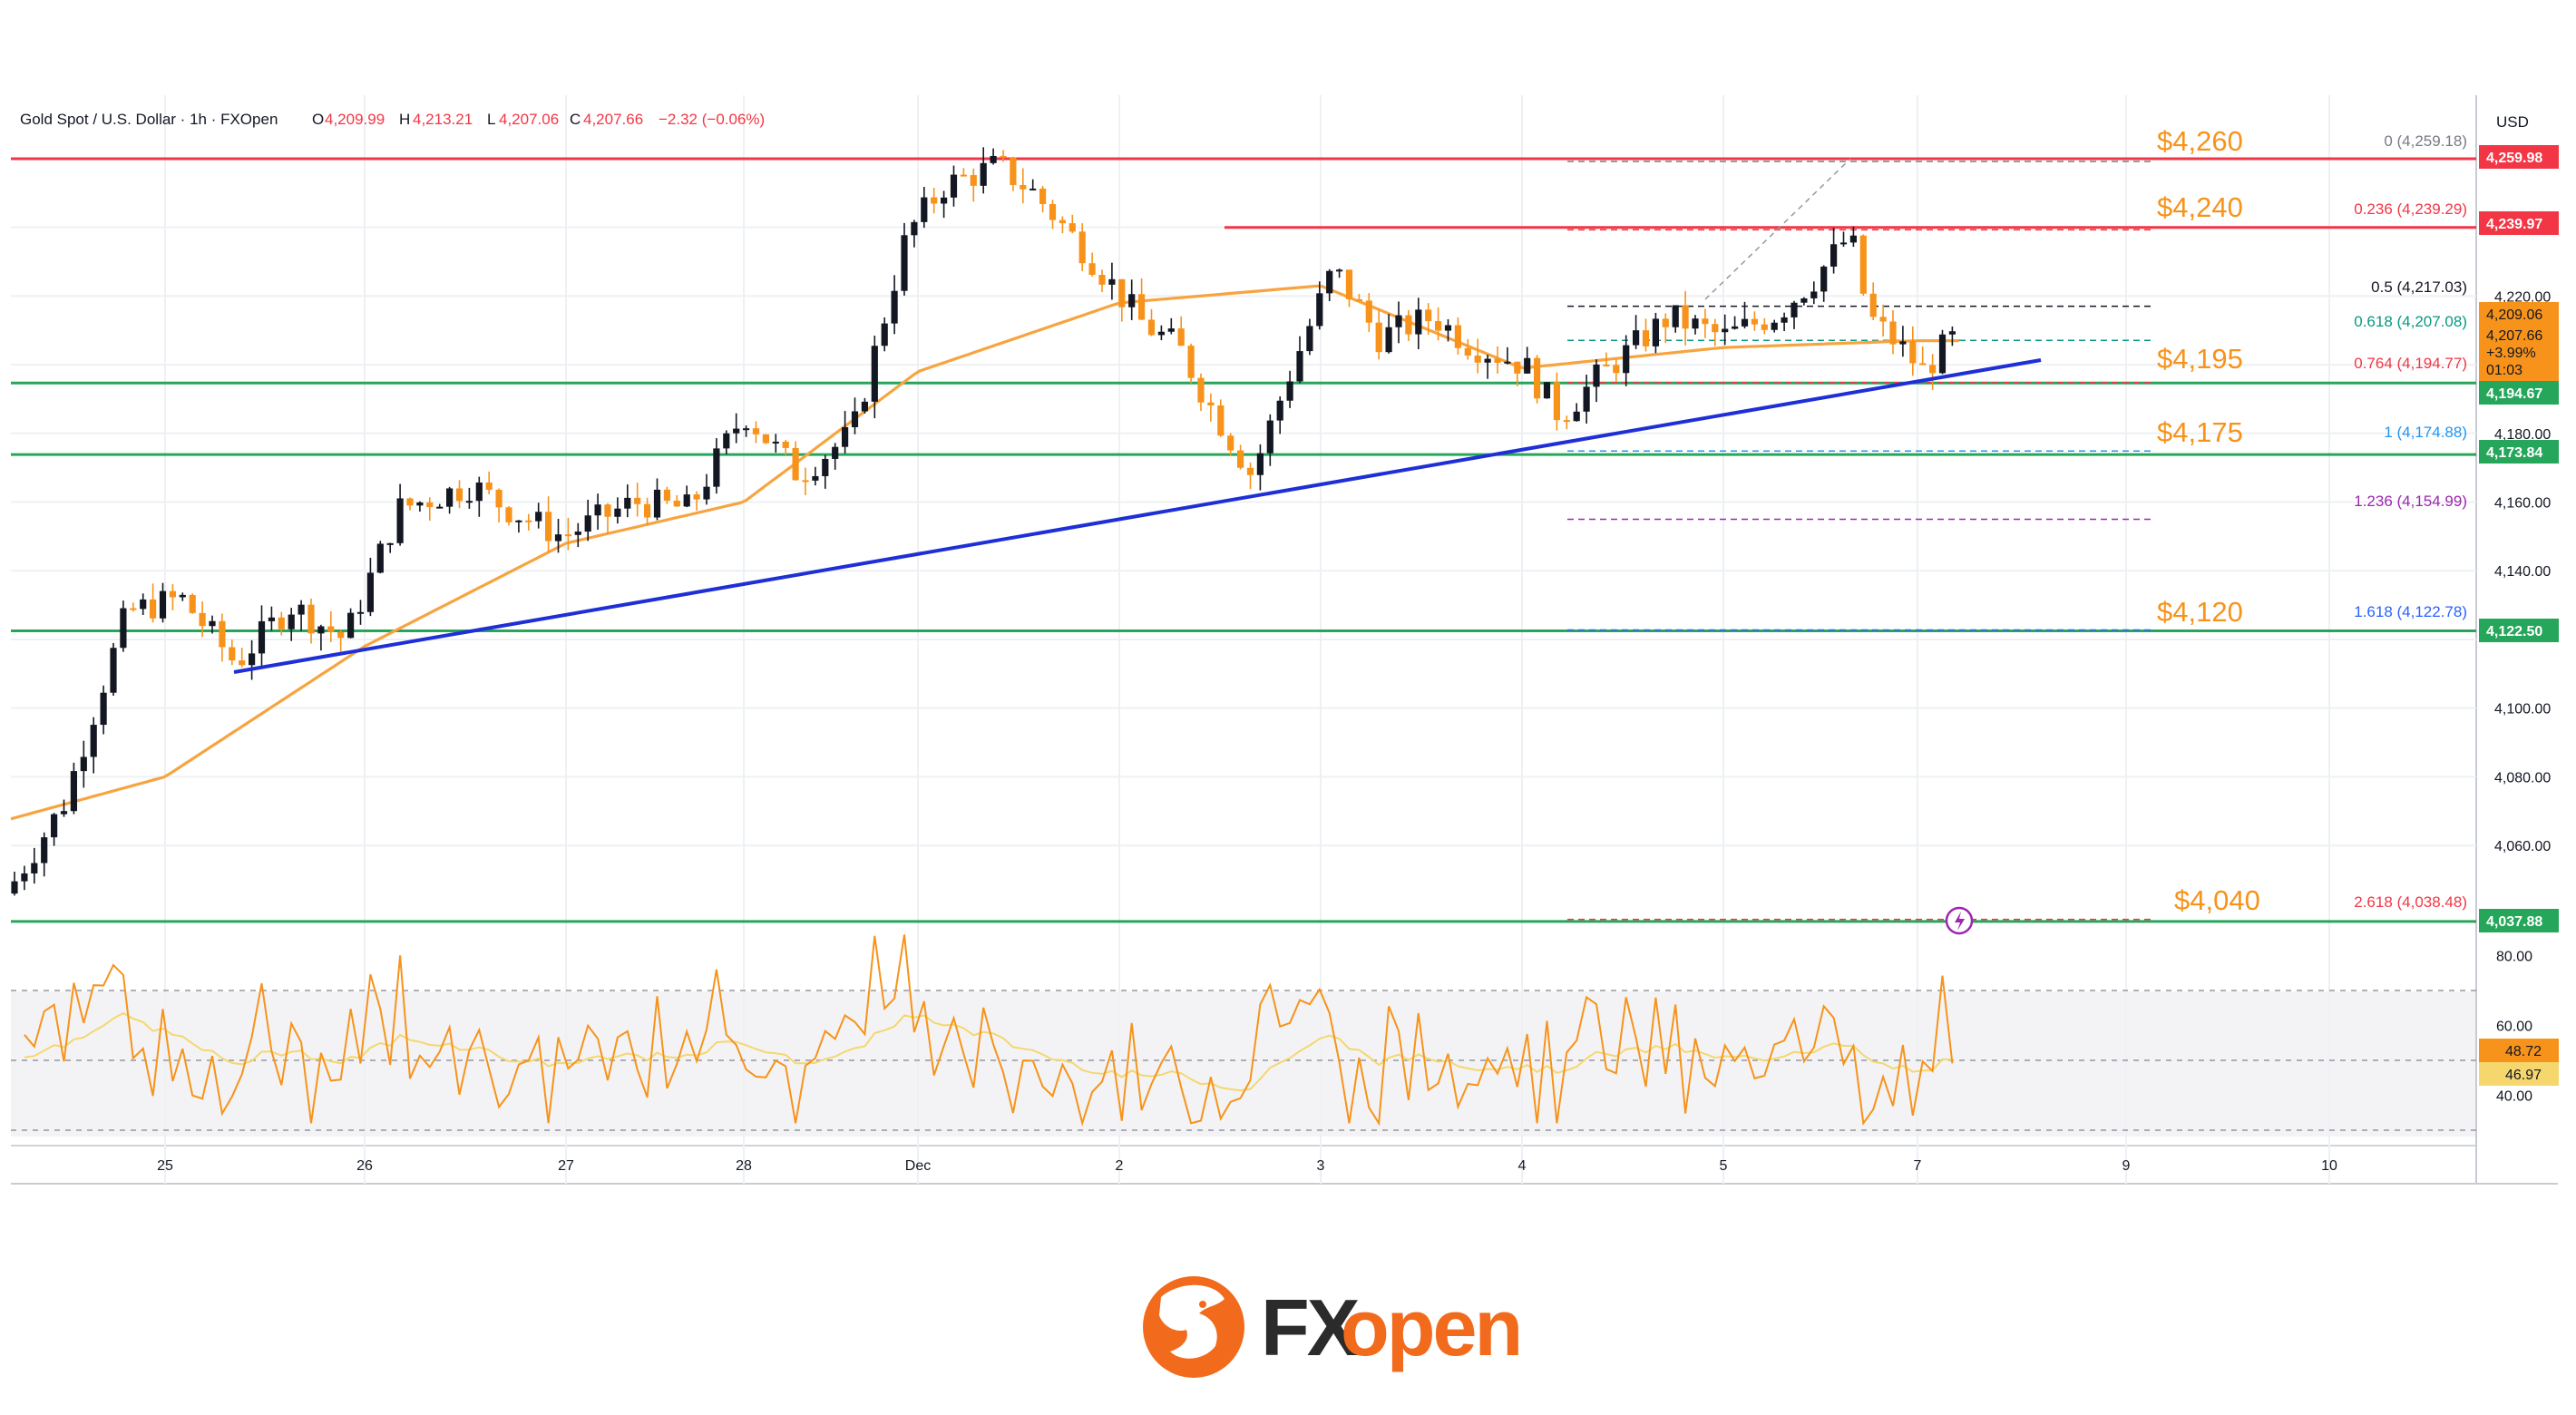  Describe the element at coordinates (1777, 229) in the screenshot. I see `fib-connector` at that location.